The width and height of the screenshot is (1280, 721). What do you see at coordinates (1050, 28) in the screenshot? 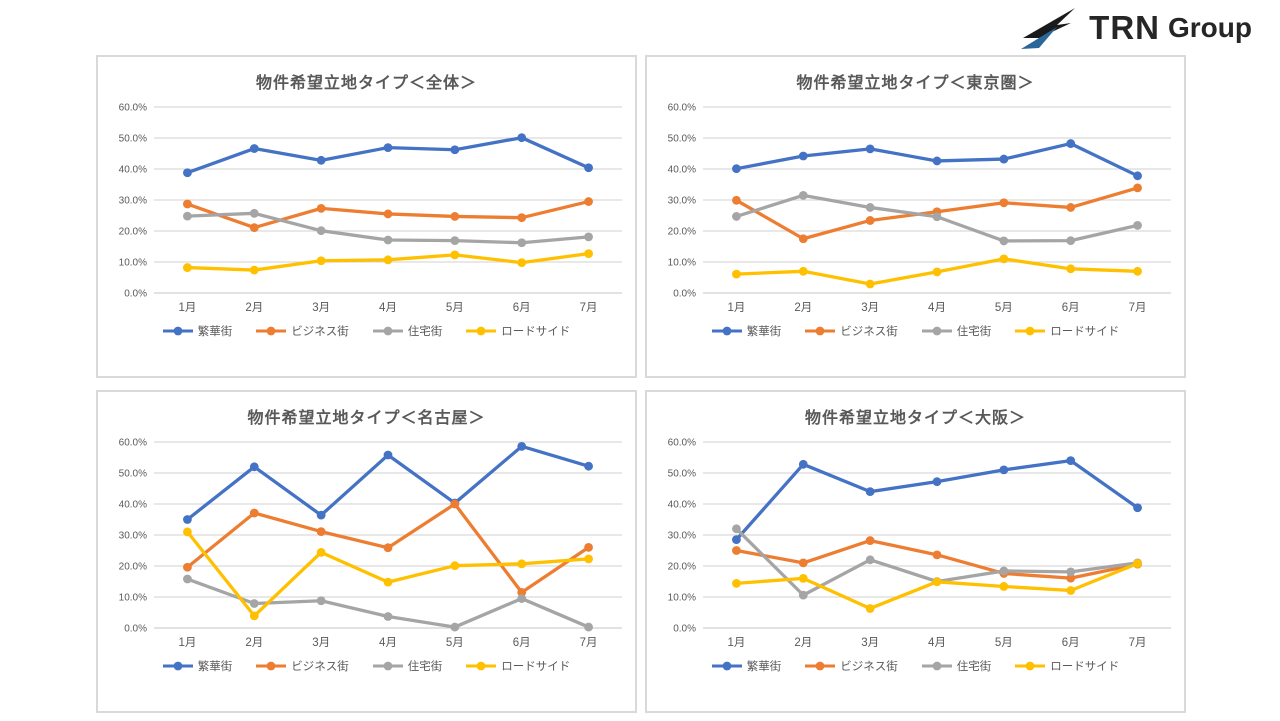
I see `trn-logo-arrow-icon` at bounding box center [1050, 28].